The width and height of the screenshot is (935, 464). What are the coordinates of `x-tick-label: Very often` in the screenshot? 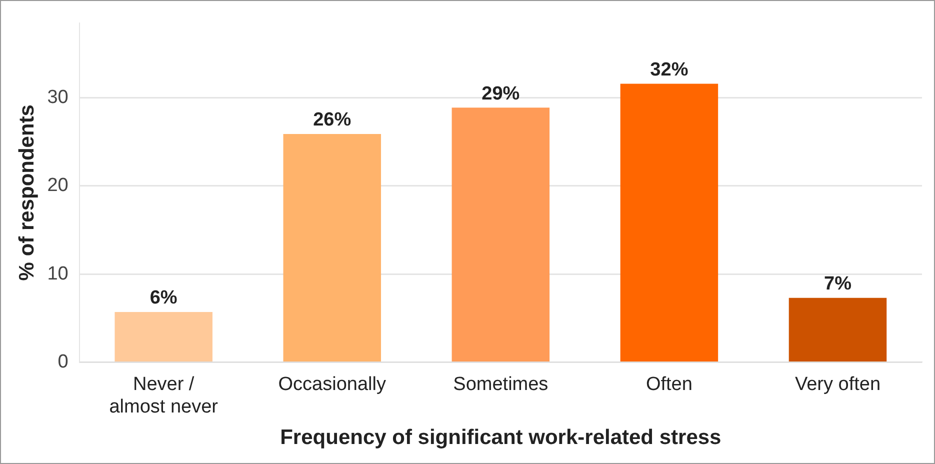 It's located at (837, 384).